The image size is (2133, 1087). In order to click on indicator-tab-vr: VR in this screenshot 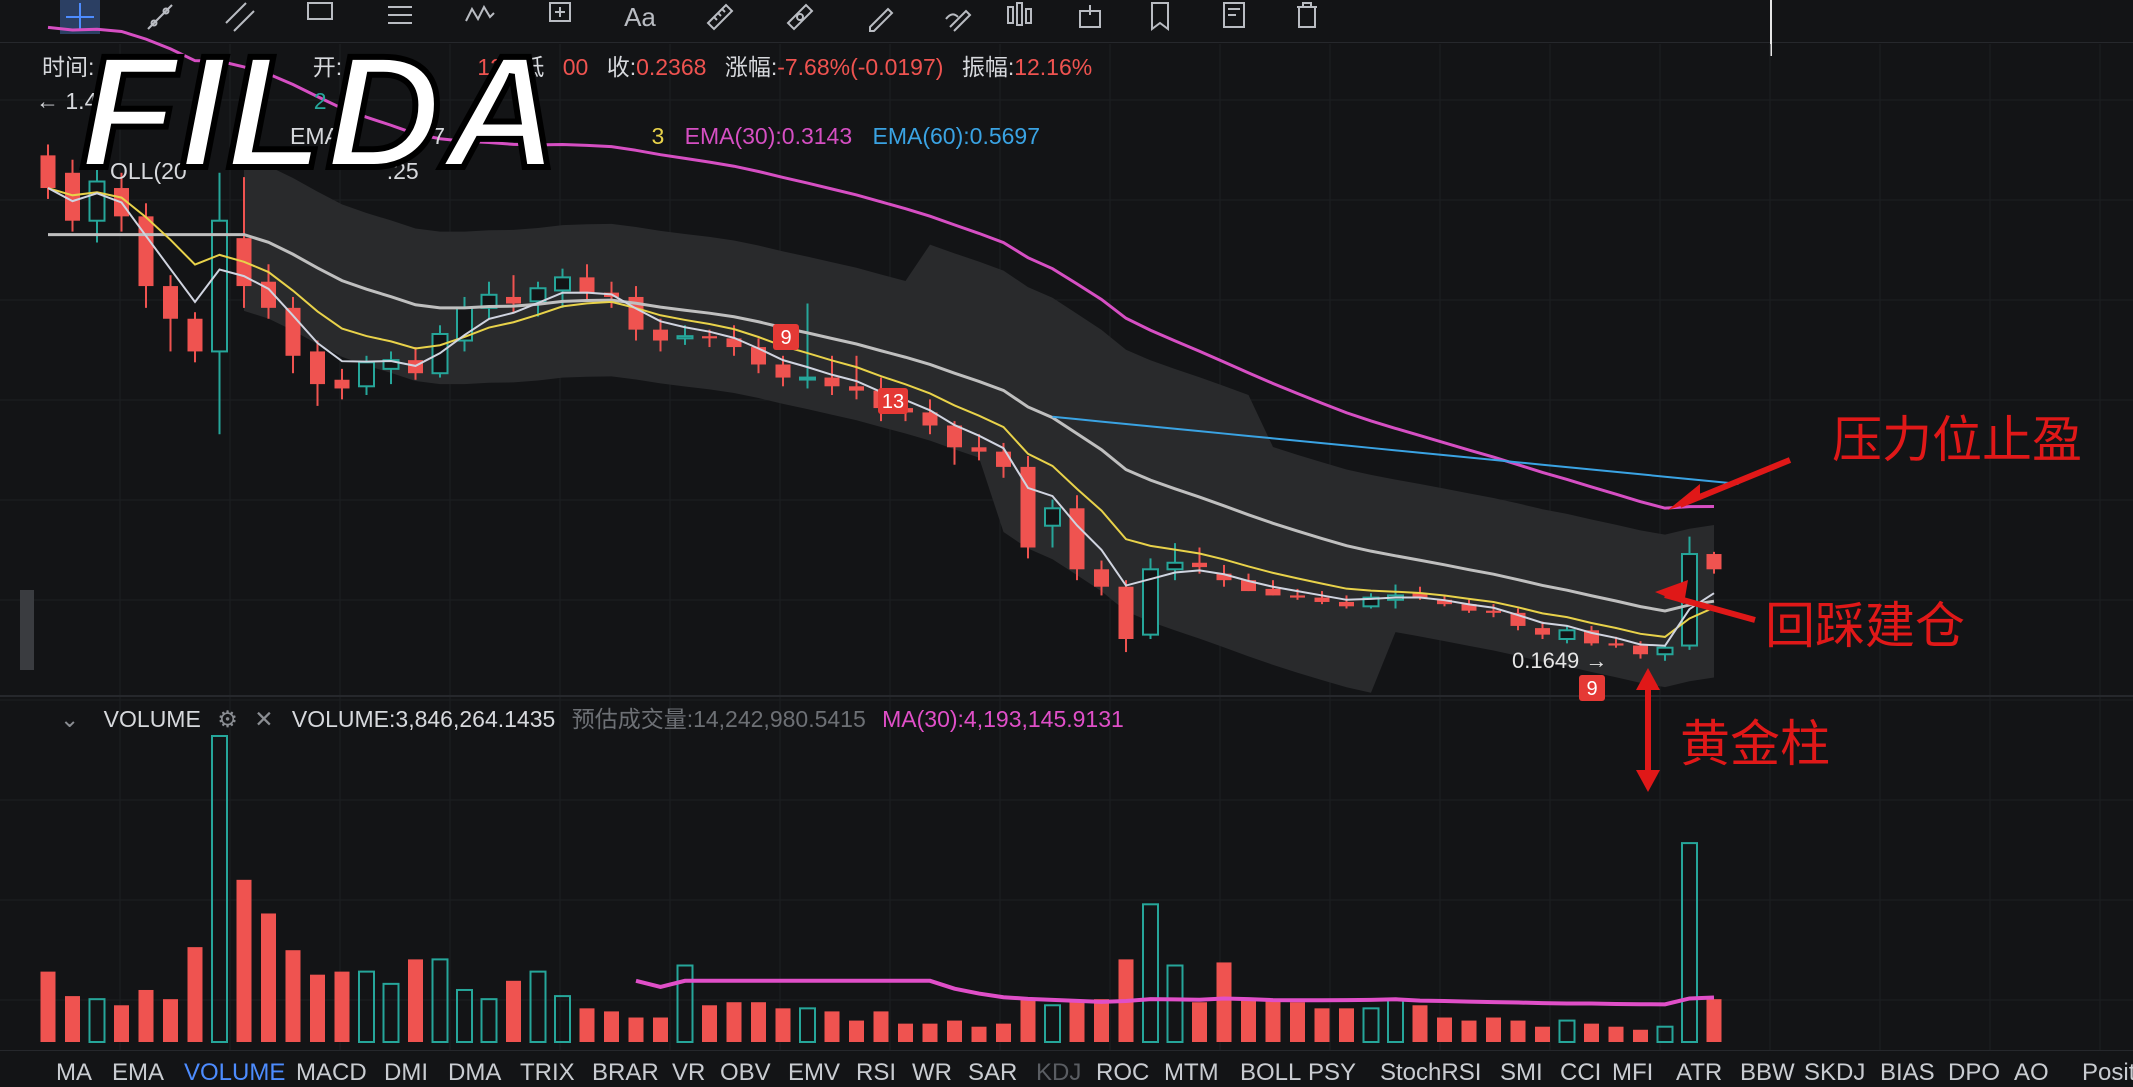, I will do `click(689, 1072)`.